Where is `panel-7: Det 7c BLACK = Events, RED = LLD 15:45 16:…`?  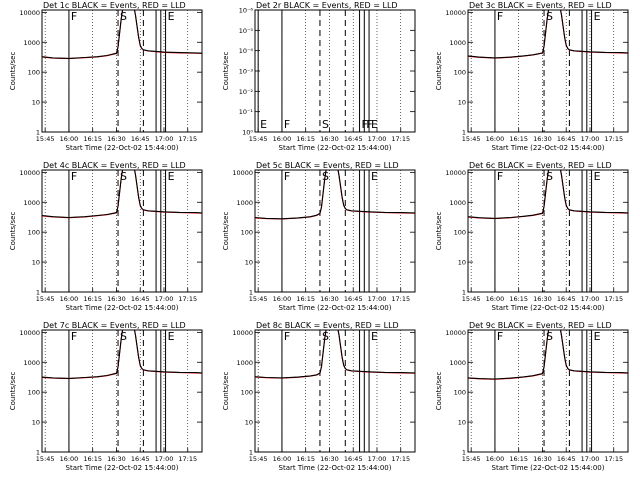 panel-7: Det 7c BLACK = Events, RED = LLD 15:45 16:… is located at coordinates (106, 396).